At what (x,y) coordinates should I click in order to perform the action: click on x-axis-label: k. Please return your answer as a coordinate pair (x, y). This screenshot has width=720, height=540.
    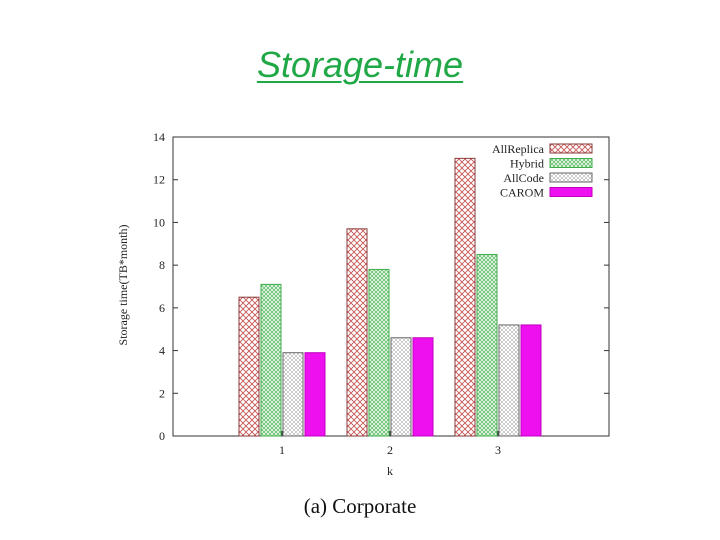
    Looking at the image, I should click on (390, 471).